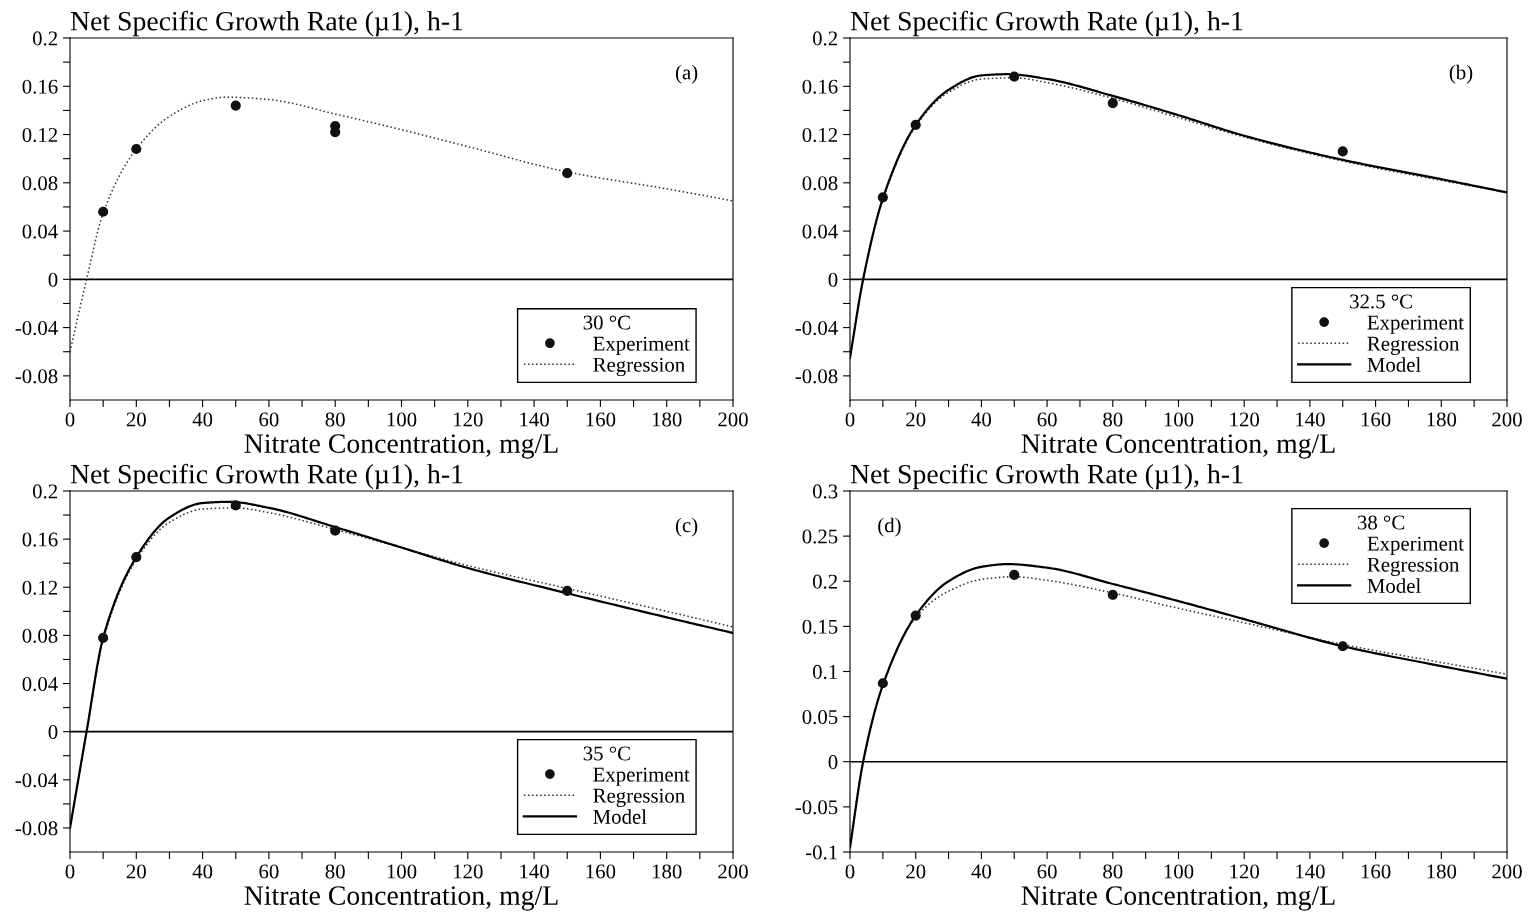 The width and height of the screenshot is (1533, 918). I want to click on annotation: (a), so click(686, 74).